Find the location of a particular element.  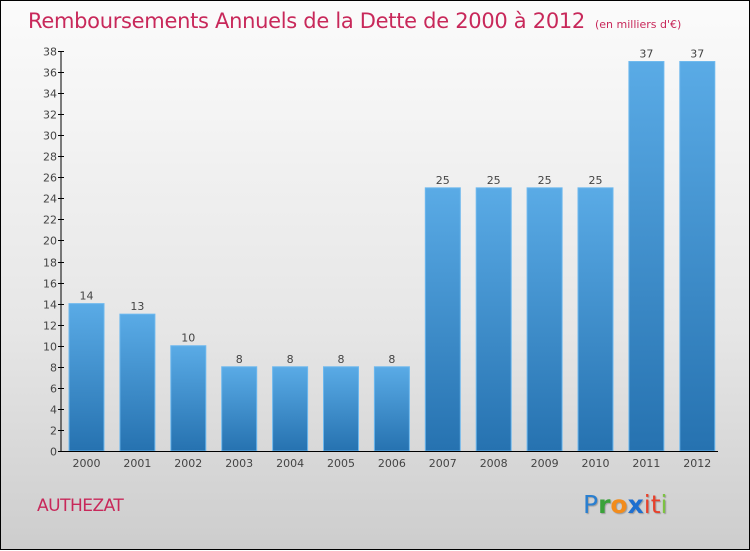

y-tick-label-10: 10 is located at coordinates (50, 347).